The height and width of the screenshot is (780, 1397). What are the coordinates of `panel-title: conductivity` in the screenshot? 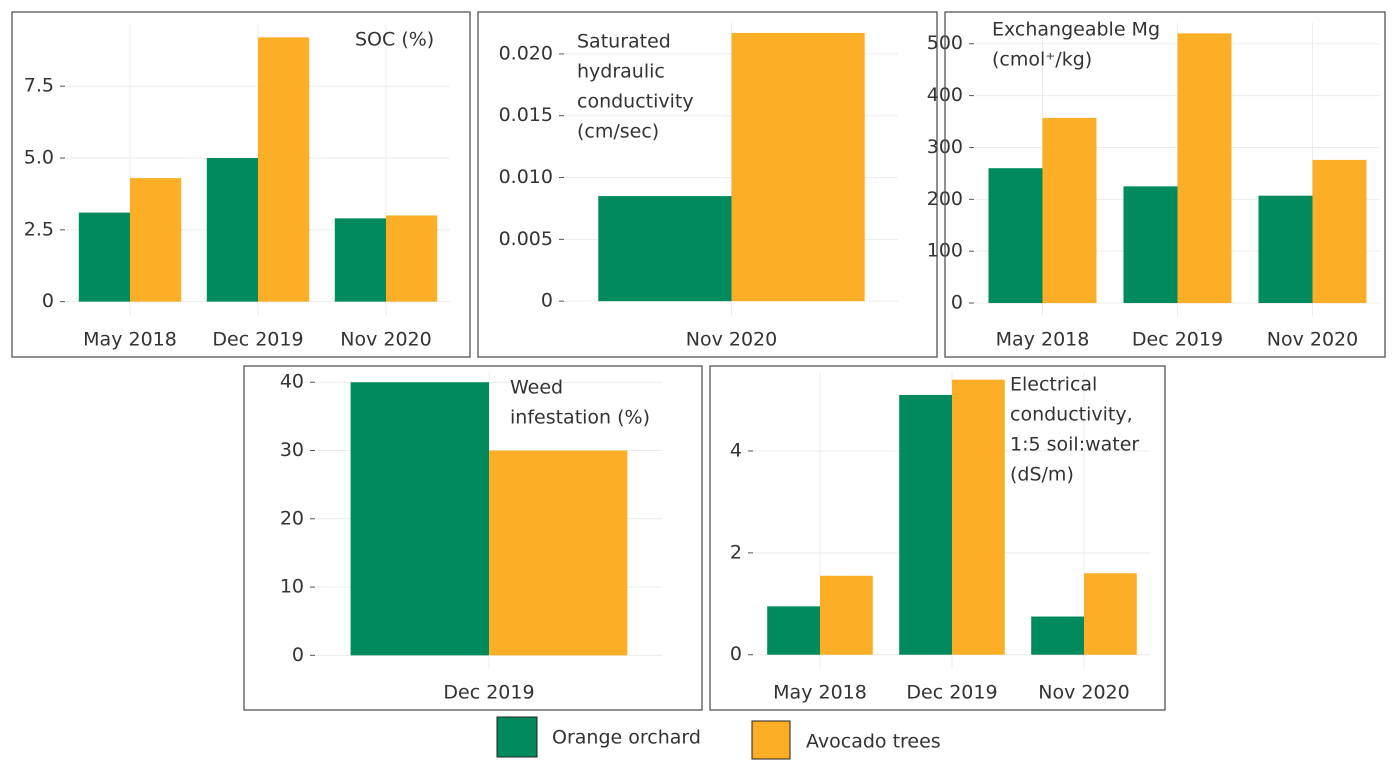 It's located at (635, 102).